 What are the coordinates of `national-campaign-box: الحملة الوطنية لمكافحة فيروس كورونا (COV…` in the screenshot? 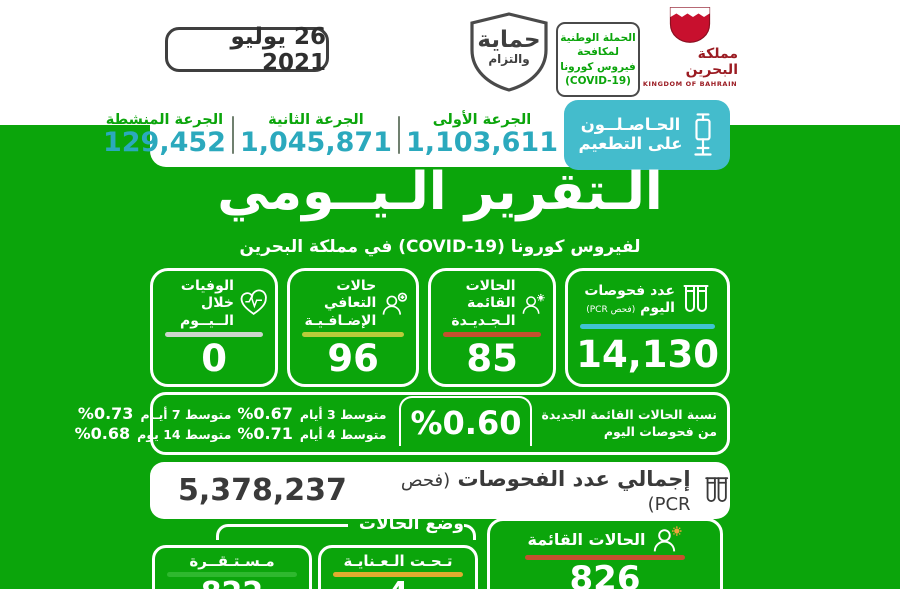 It's located at (598, 59).